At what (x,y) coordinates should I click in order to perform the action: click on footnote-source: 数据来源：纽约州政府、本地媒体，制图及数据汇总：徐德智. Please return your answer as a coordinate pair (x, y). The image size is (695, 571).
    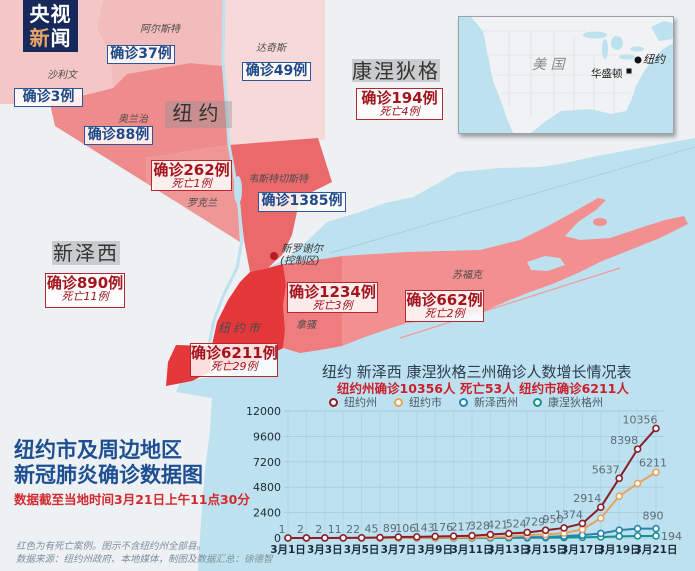
    Looking at the image, I should click on (144, 559).